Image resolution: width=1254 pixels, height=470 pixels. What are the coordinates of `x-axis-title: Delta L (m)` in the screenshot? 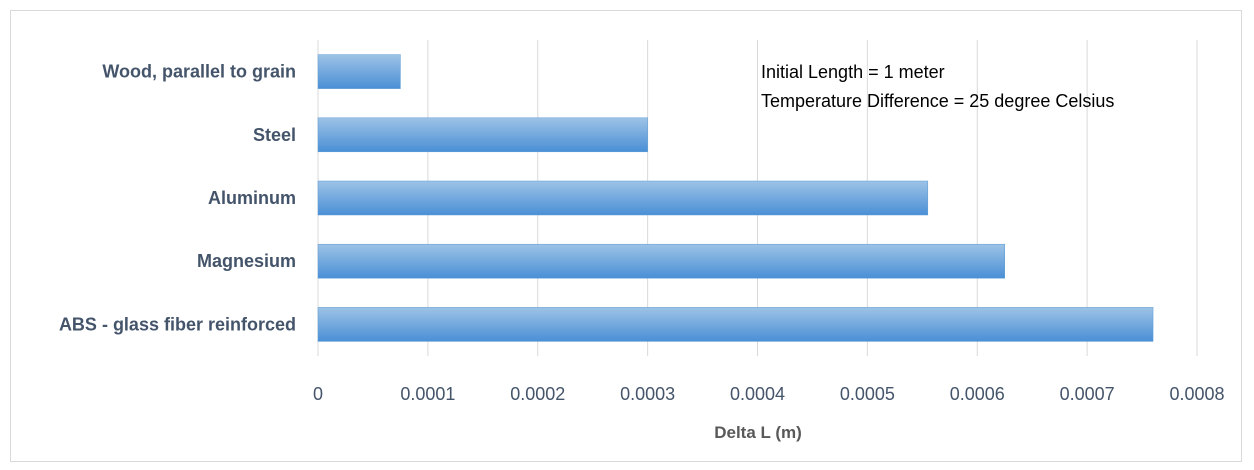 It's located at (758, 432).